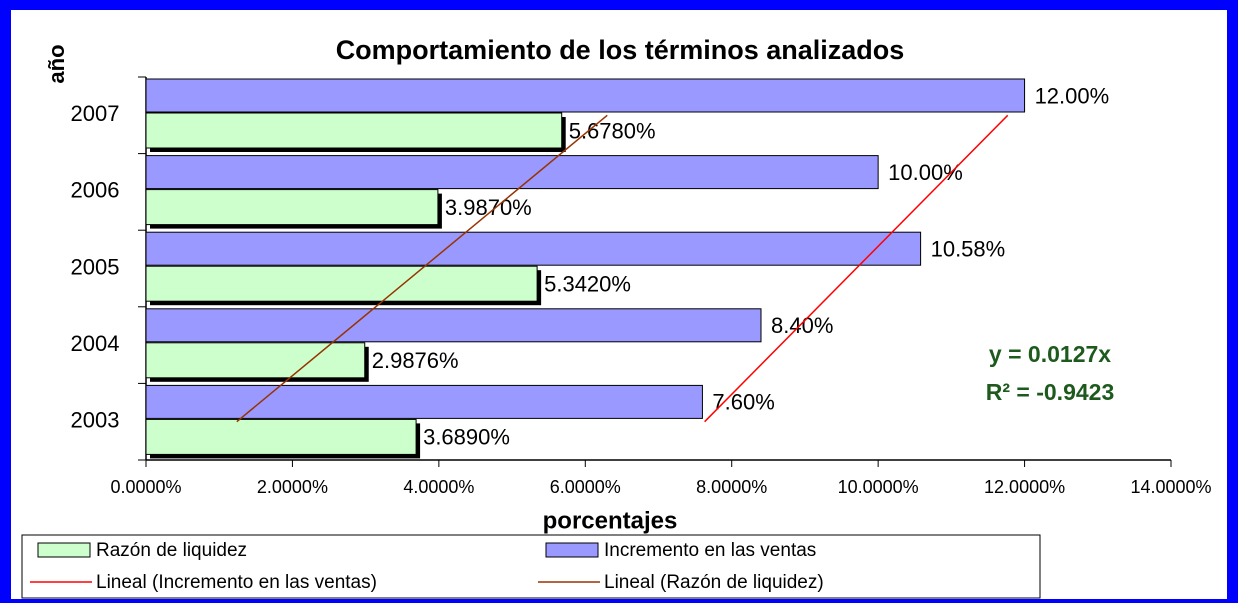  I want to click on value-label: 12.00%, so click(1072, 95).